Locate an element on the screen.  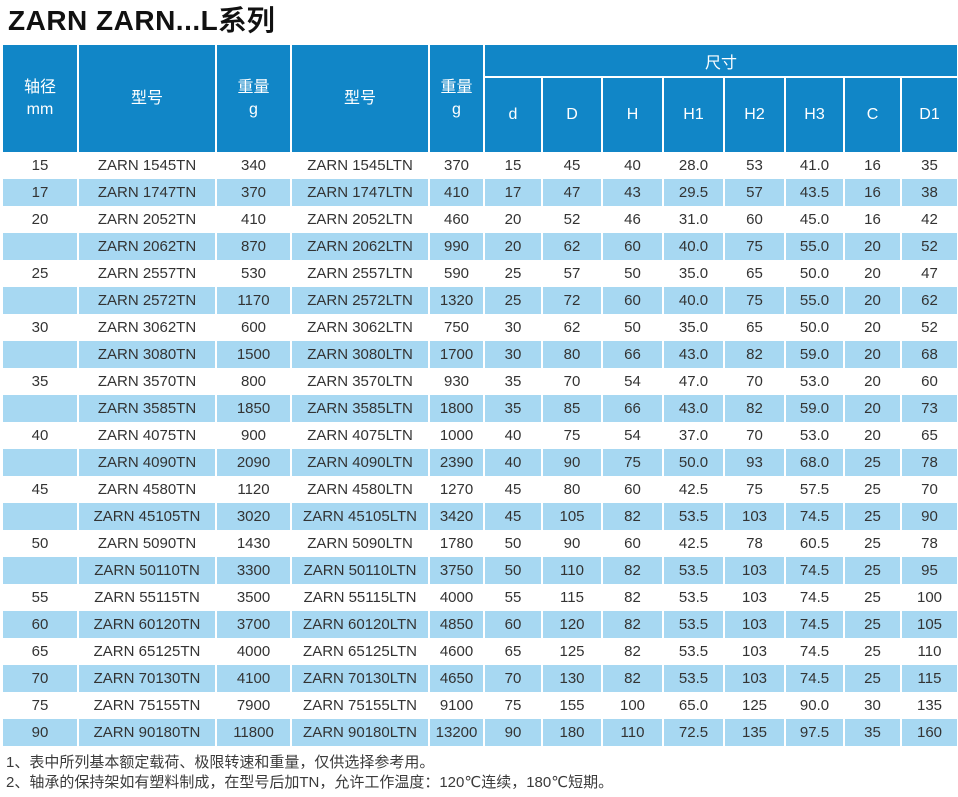
page-title: ZARN ZARN...L系列 is located at coordinates (142, 20).